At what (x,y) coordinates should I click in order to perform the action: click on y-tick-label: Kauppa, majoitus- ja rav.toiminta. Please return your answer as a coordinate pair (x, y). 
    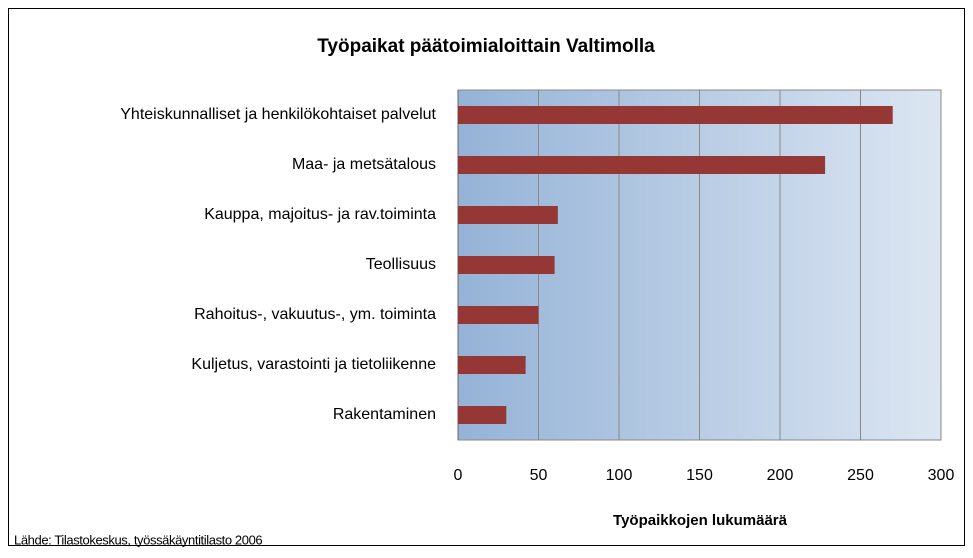
    Looking at the image, I should click on (320, 214).